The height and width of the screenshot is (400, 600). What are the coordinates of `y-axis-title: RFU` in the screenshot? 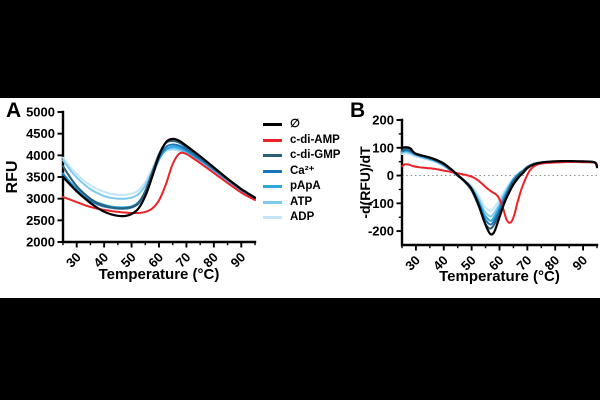 It's located at (12, 177).